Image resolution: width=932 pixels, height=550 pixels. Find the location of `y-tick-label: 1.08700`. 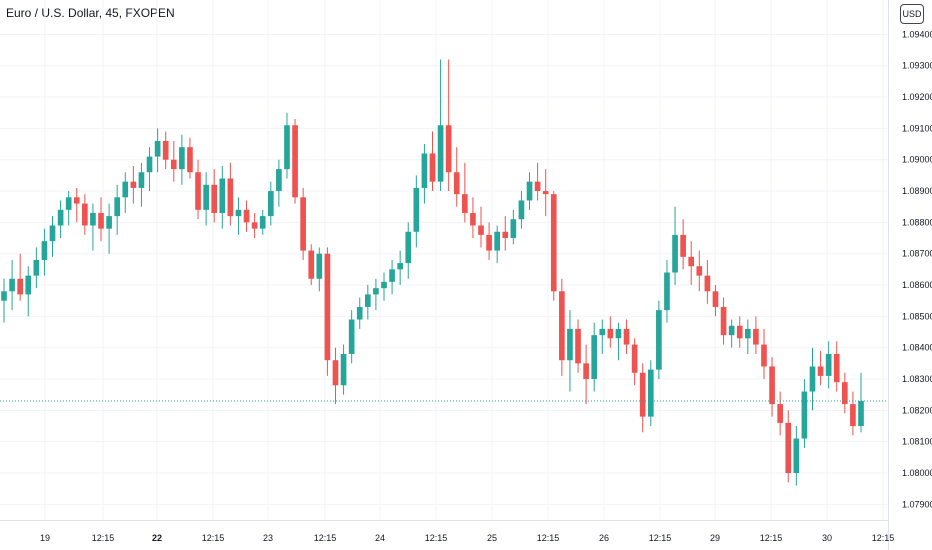

y-tick-label: 1.08700 is located at coordinates (917, 254).